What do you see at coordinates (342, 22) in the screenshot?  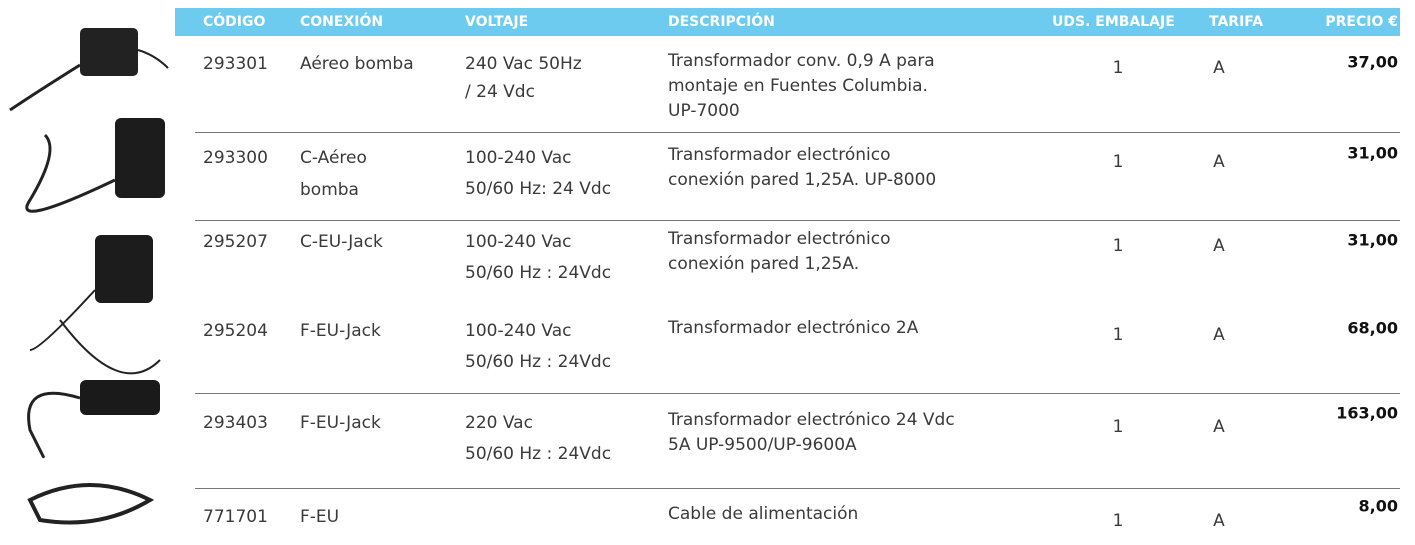 I see `column-header: CONEXIÓN` at bounding box center [342, 22].